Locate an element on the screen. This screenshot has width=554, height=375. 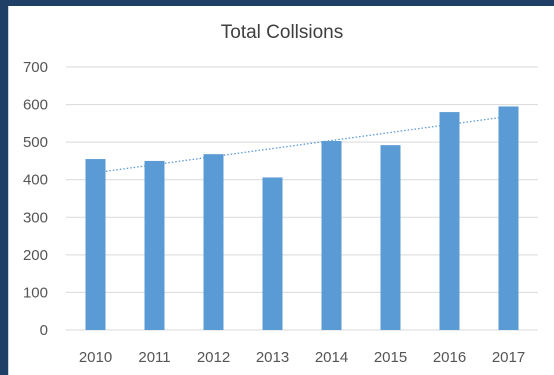
x-tick-label: 2010 is located at coordinates (95, 357).